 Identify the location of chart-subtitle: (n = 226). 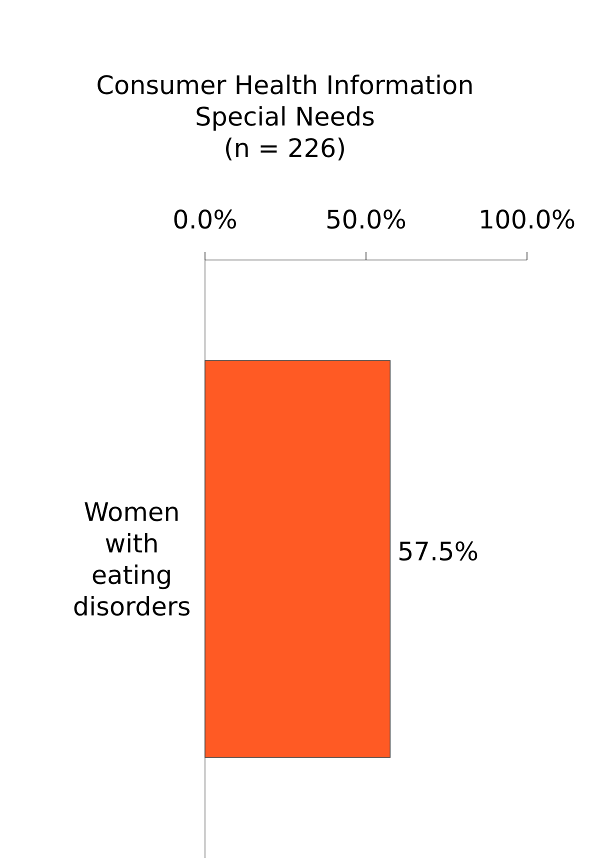
(285, 149).